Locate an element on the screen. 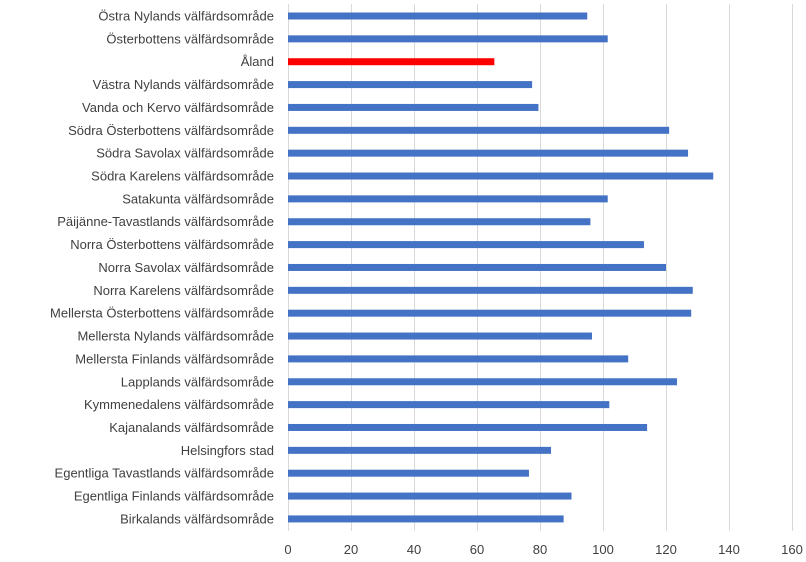 The height and width of the screenshot is (562, 806). x-tick-label: 160 is located at coordinates (792, 549).